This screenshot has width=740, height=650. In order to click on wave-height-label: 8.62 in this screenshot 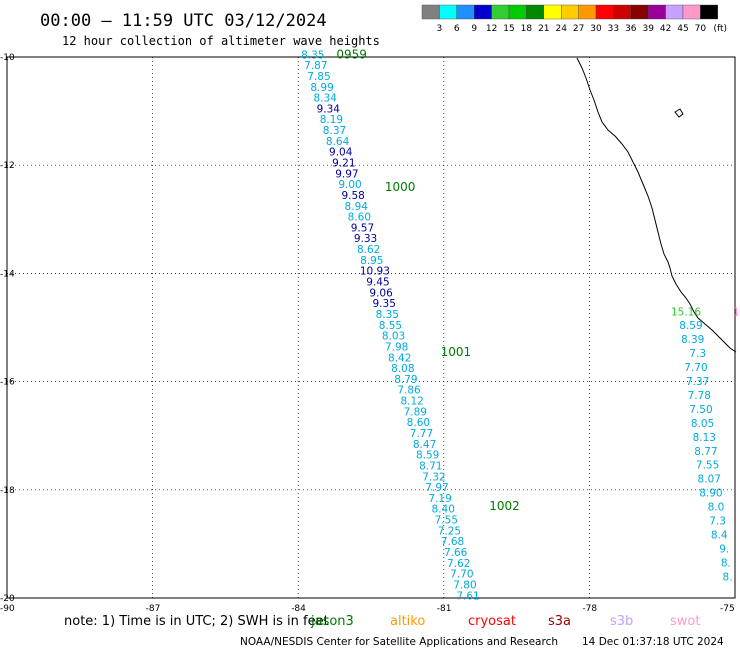, I will do `click(368, 250)`.